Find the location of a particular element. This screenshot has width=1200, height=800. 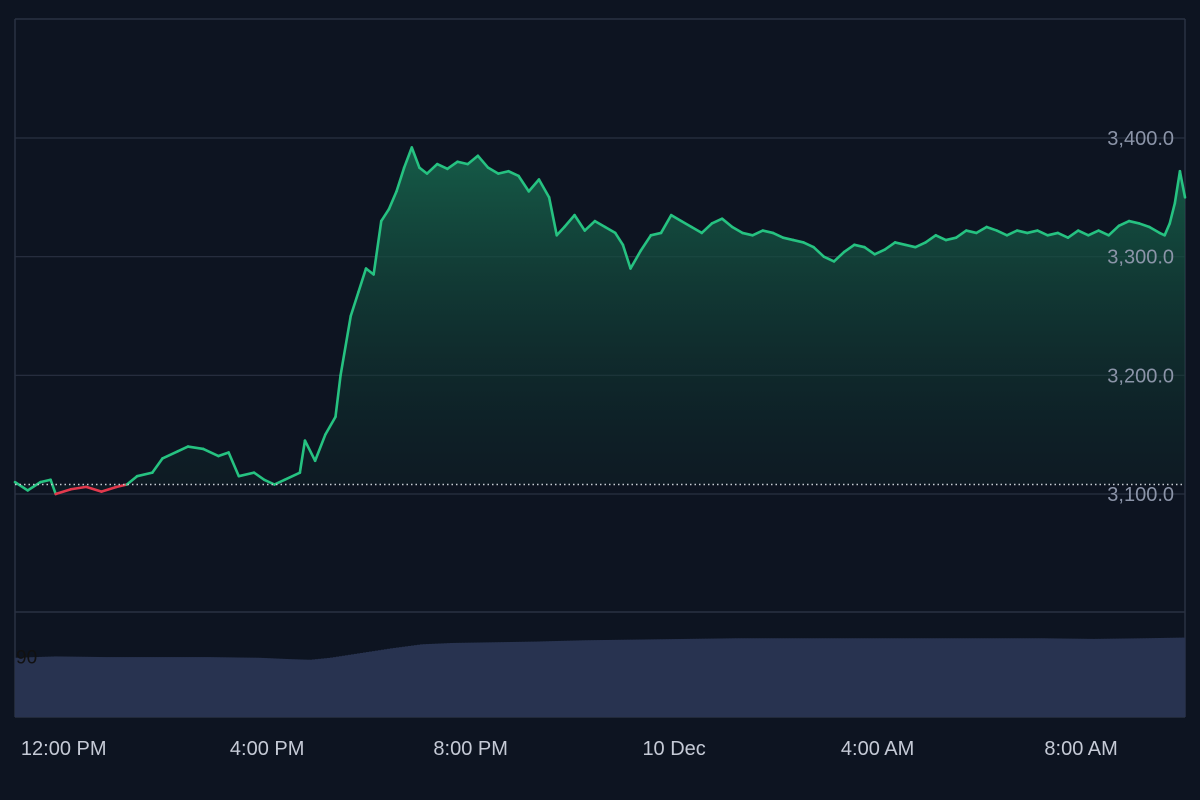

volume-histogram is located at coordinates (600, 677).